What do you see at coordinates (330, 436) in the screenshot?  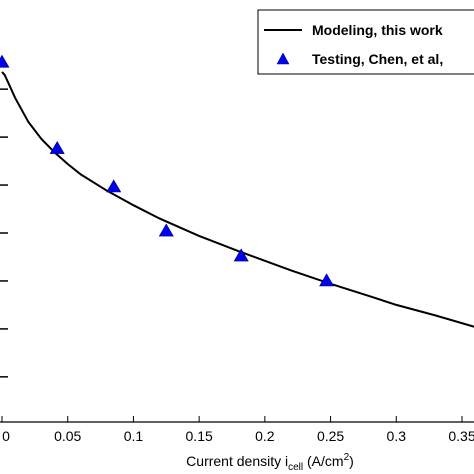 I see `x-tick-label: 0.25` at bounding box center [330, 436].